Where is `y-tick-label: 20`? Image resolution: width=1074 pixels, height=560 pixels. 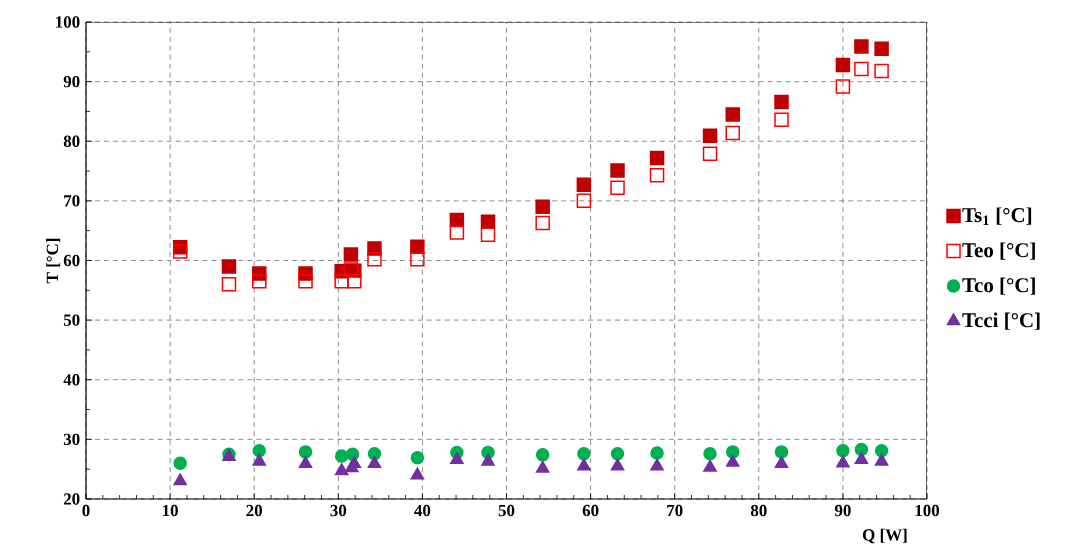 y-tick-label: 20 is located at coordinates (71, 499).